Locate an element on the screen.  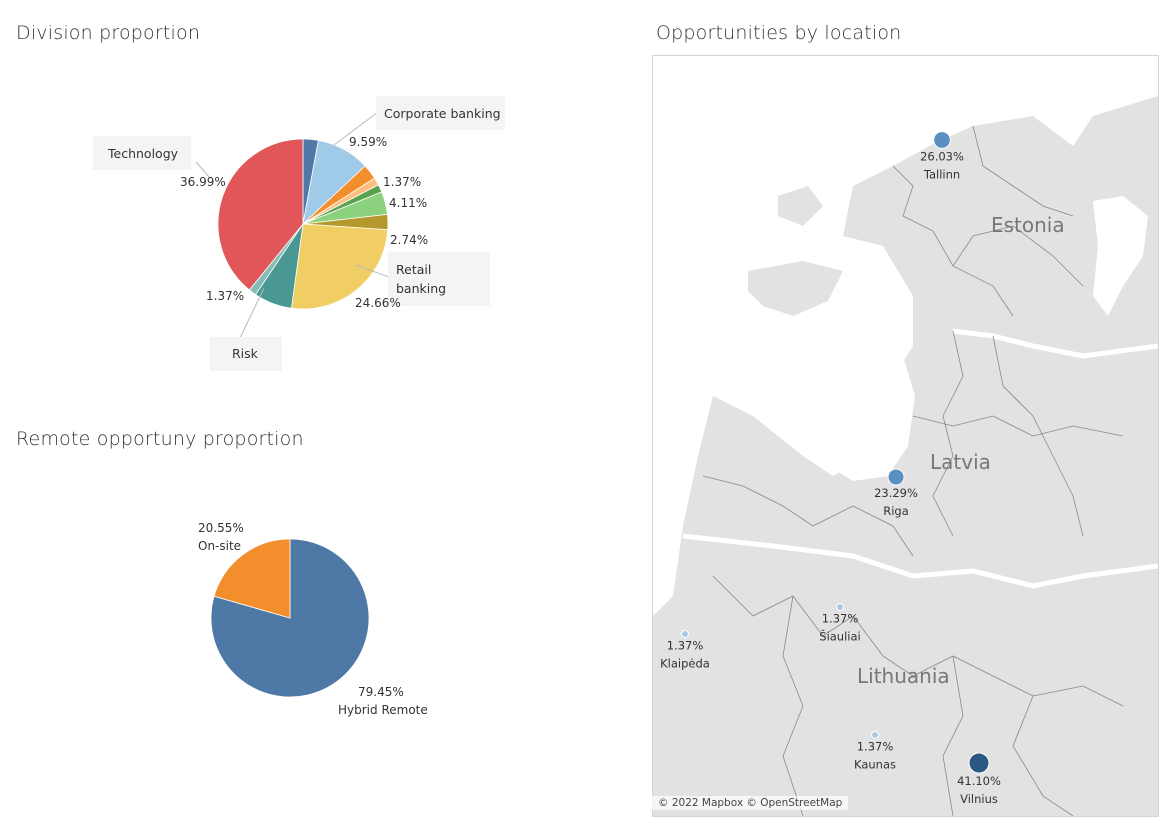
country-label-latvia: Latvia is located at coordinates (960, 462).